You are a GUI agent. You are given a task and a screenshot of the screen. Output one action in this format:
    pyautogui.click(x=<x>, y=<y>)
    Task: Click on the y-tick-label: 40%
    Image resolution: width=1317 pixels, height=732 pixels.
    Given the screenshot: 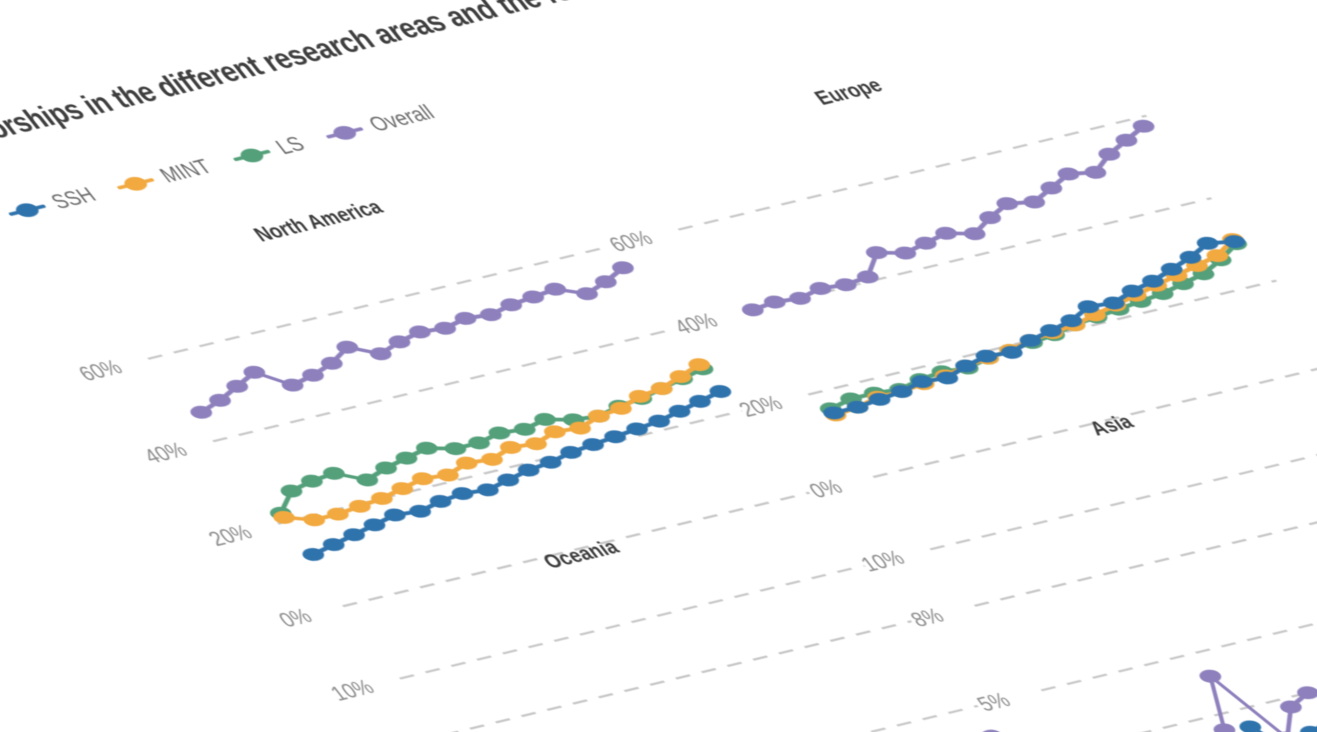 What is the action you would take?
    pyautogui.click(x=695, y=323)
    